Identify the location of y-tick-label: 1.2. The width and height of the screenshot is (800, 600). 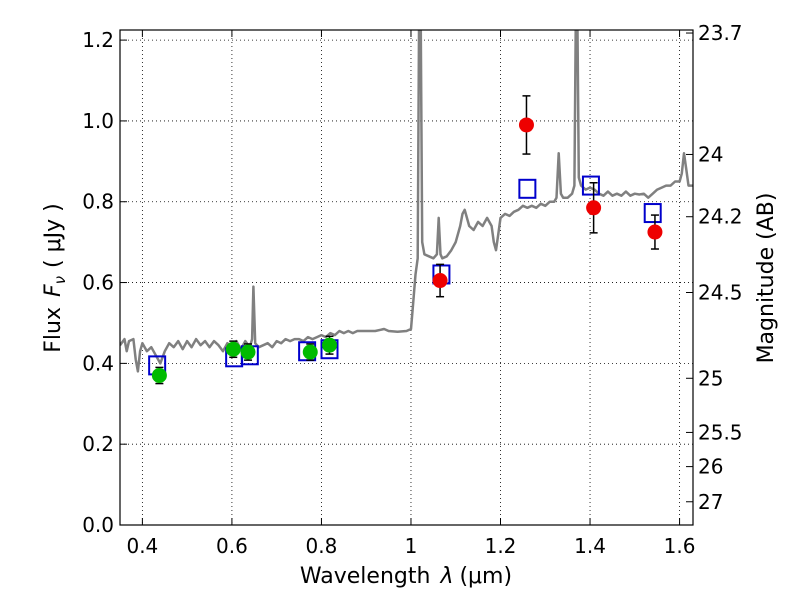
(98, 40).